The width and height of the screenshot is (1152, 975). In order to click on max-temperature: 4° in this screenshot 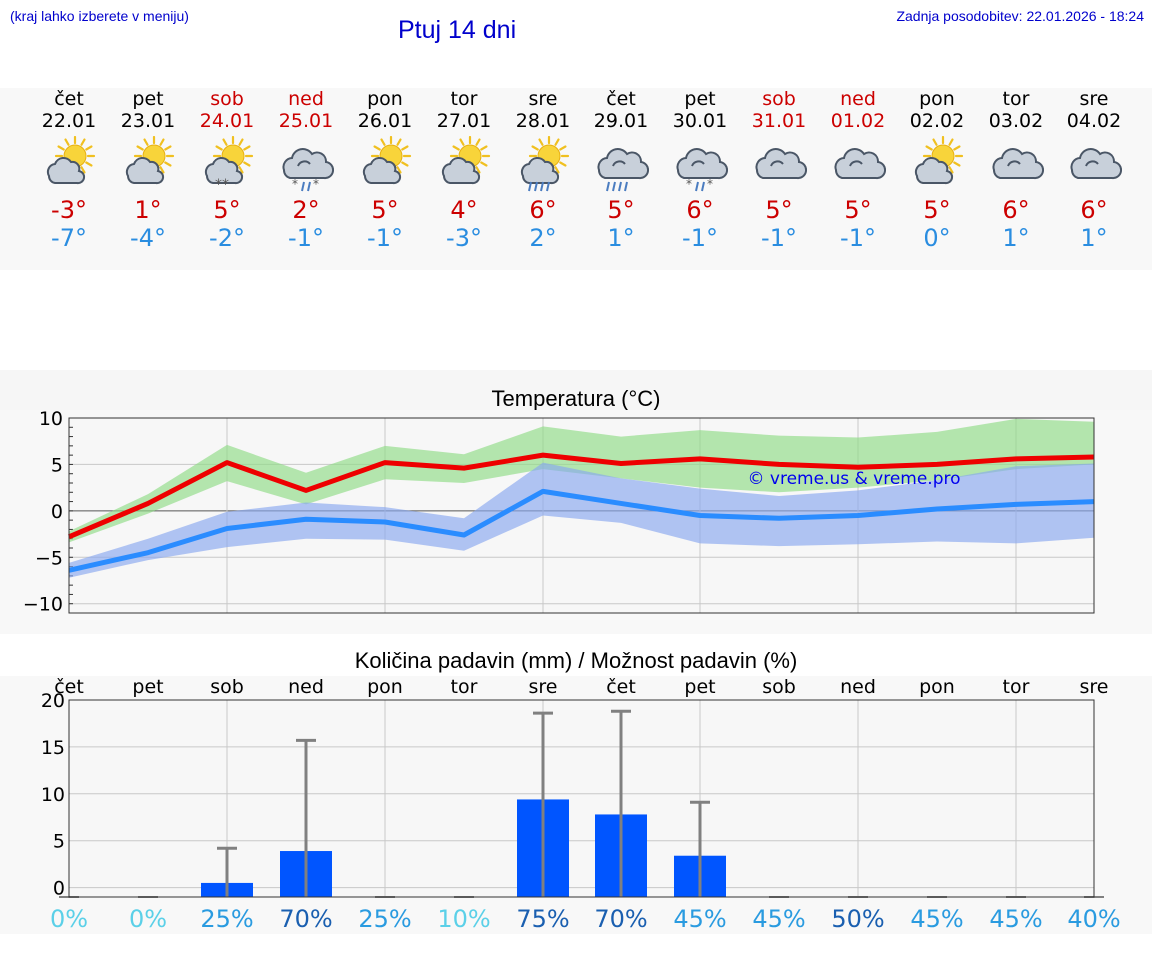, I will do `click(464, 210)`.